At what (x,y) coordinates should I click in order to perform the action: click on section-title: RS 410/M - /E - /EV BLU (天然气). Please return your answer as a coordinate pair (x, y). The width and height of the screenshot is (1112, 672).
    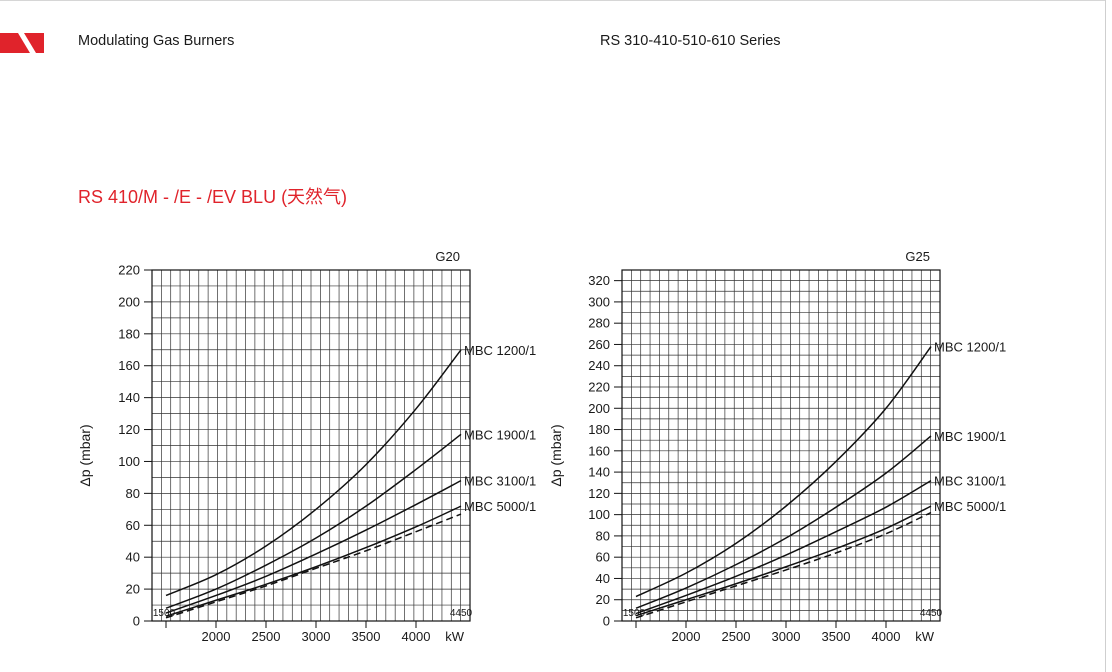
    Looking at the image, I should click on (213, 197).